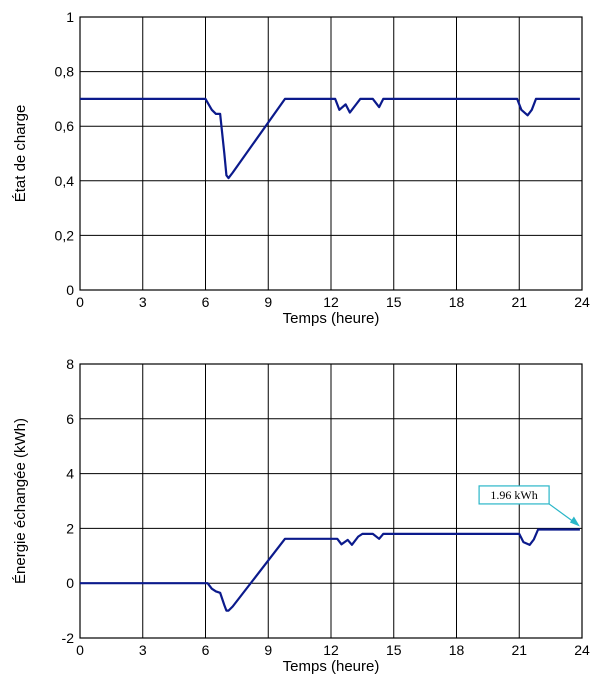 Image resolution: width=600 pixels, height=699 pixels. Describe the element at coordinates (519, 302) in the screenshot. I see `chart-1-xtick-label: 21` at that location.